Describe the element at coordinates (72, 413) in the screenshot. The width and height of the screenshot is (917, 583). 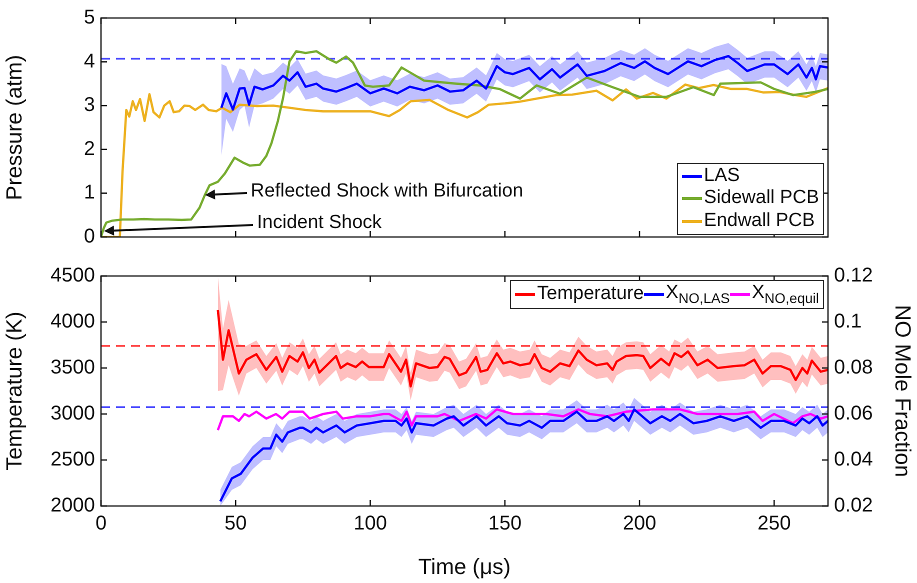
I see `y-tick-label: 3000` at that location.